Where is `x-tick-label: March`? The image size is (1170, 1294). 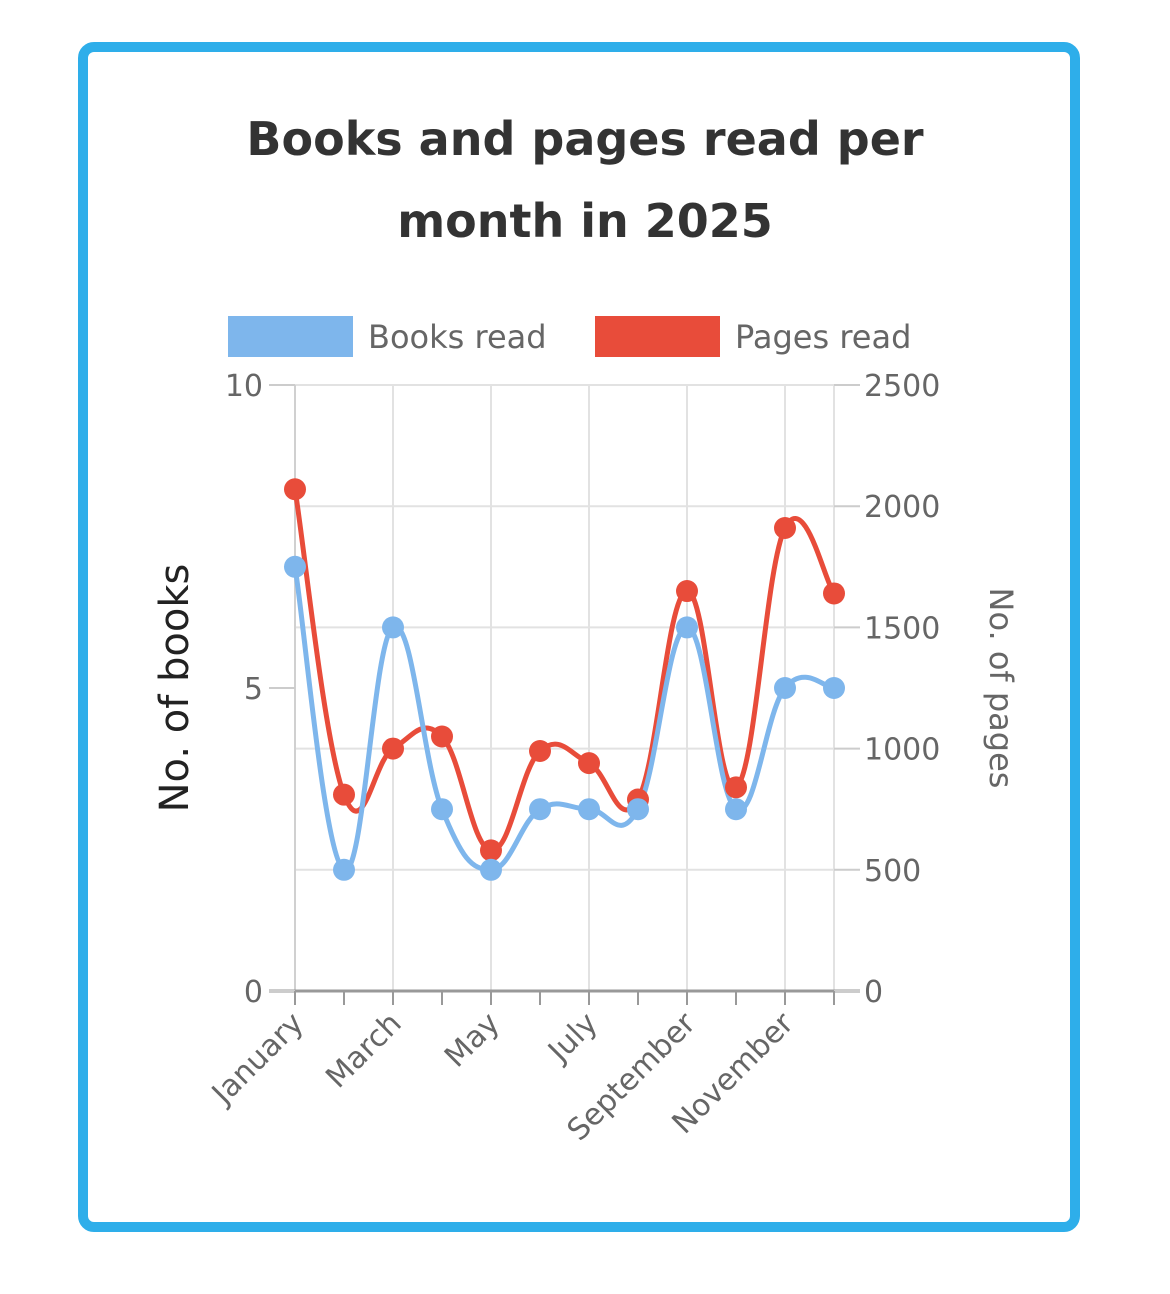 x-tick-label: March is located at coordinates (363, 1050).